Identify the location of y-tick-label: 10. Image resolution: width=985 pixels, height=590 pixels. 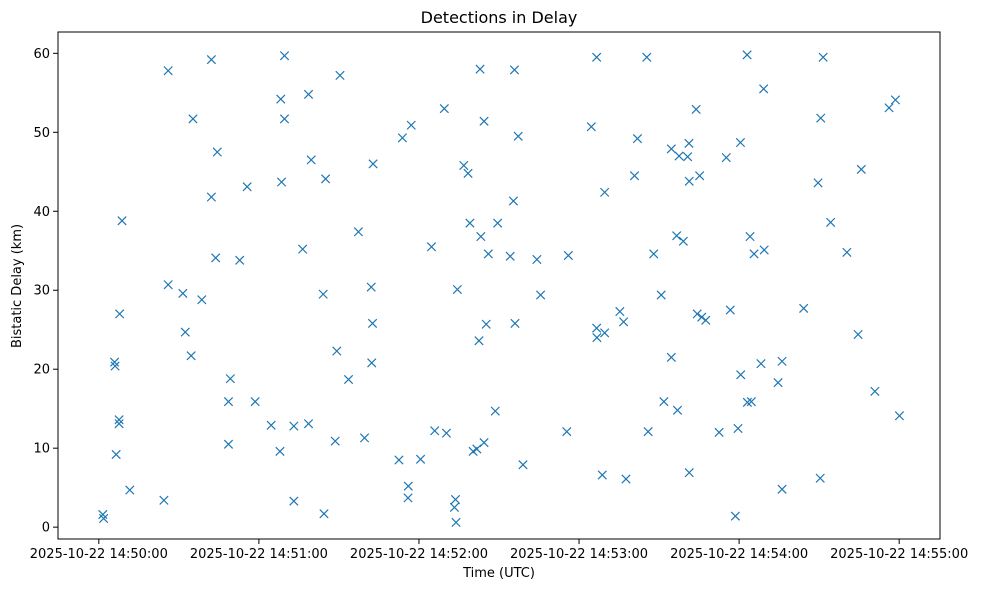
(41, 449).